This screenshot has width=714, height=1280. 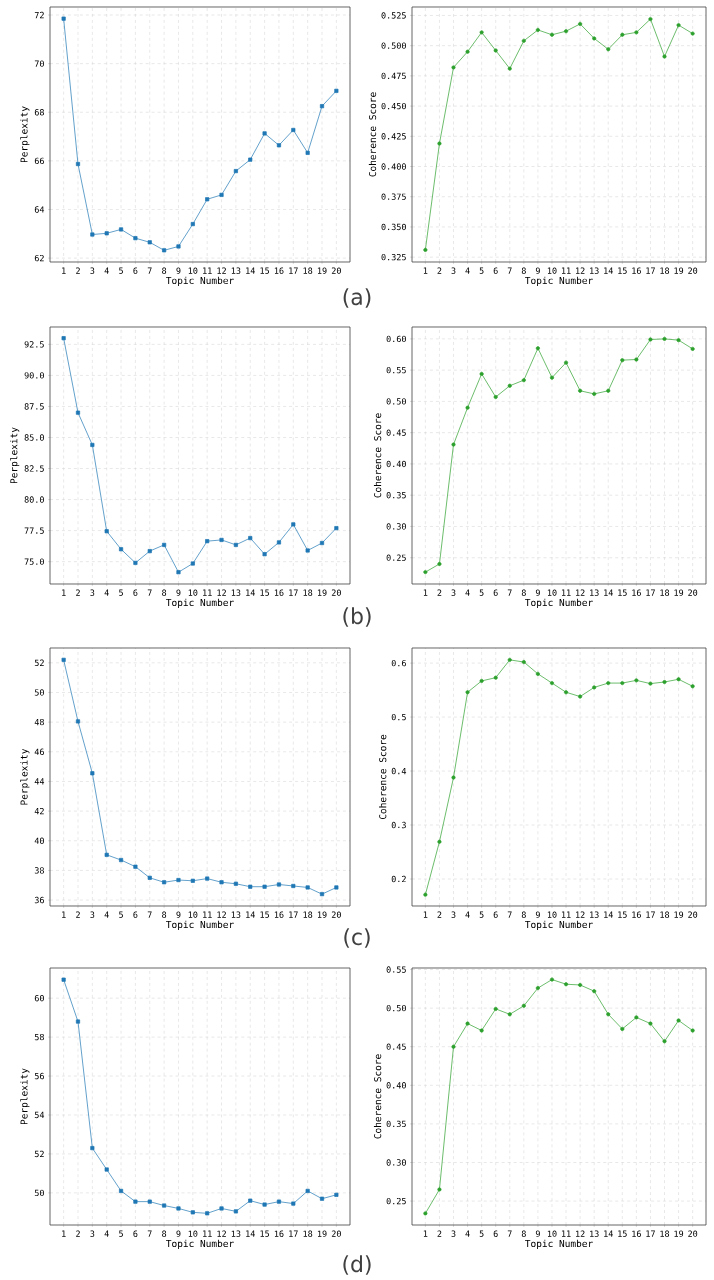 I want to click on x-tick-label: 2, so click(x=439, y=270).